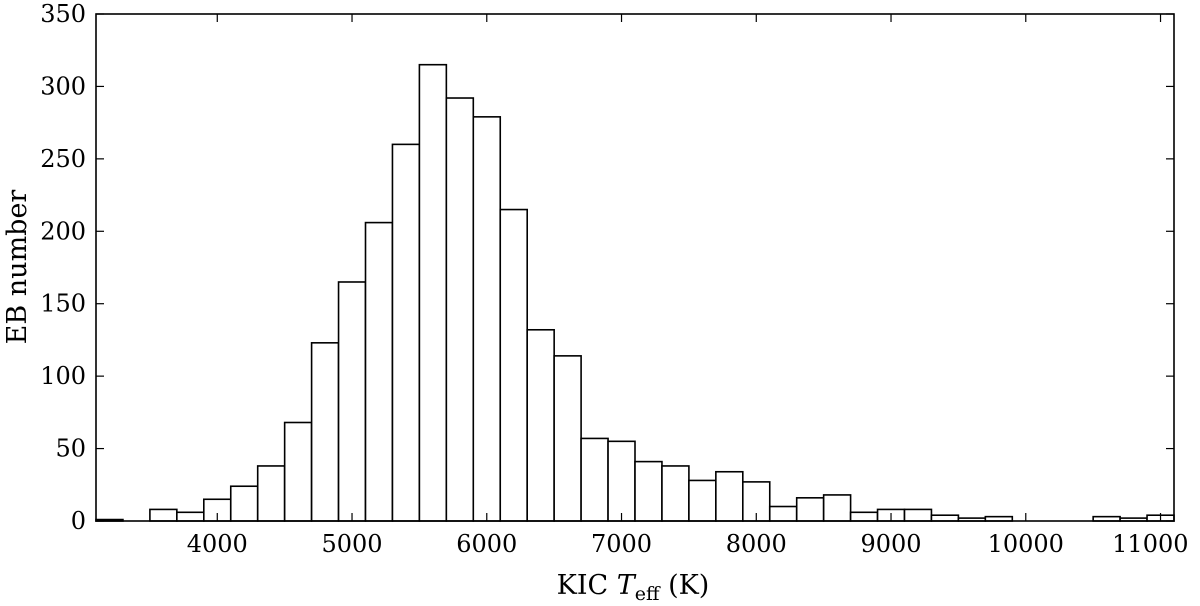 The image size is (1200, 606). What do you see at coordinates (63, 14) in the screenshot?
I see `y-tick-label: 350` at bounding box center [63, 14].